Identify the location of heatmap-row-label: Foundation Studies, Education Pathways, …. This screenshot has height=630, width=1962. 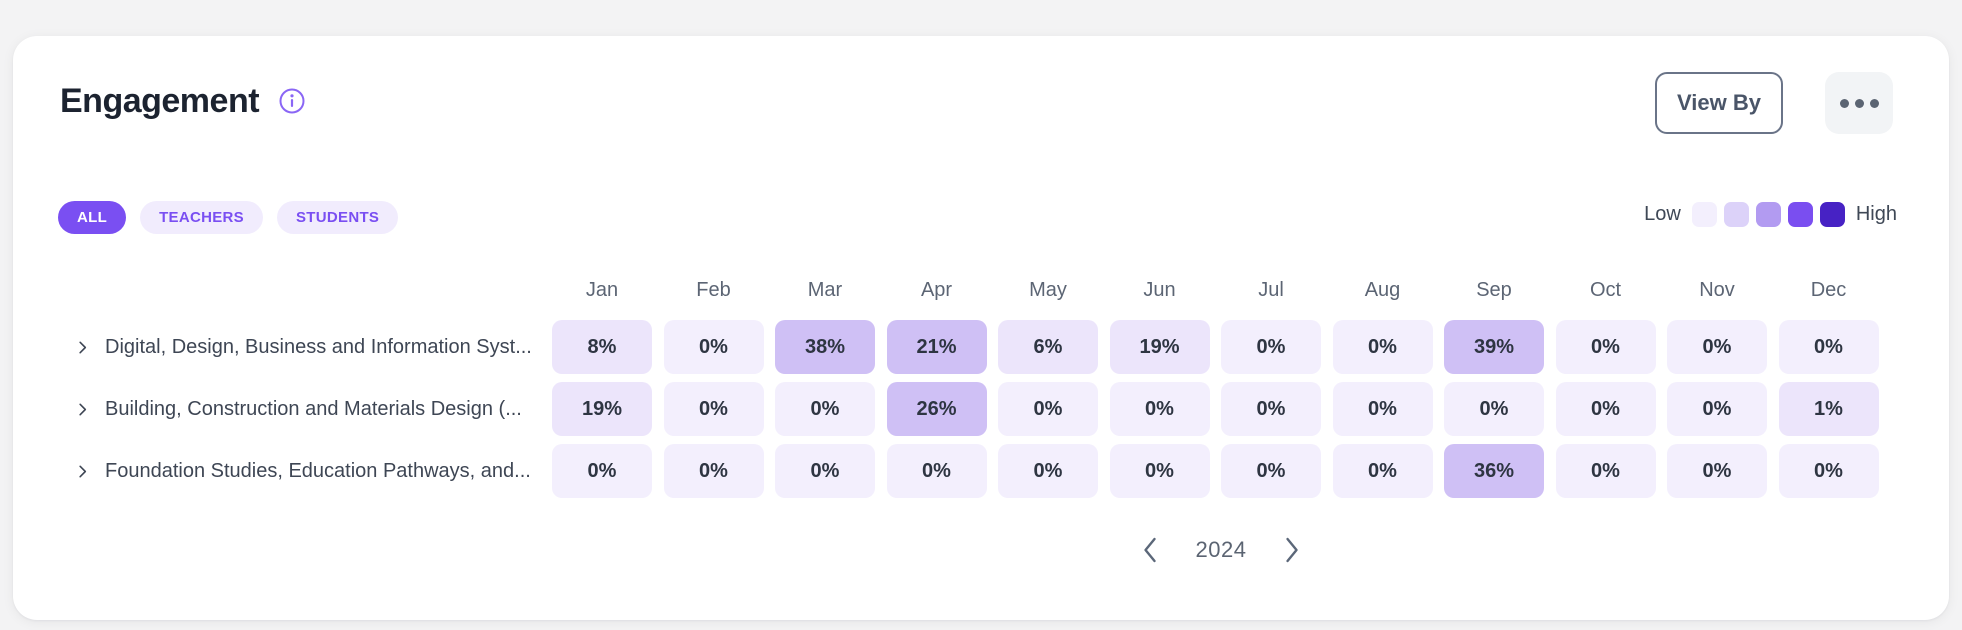
(313, 471).